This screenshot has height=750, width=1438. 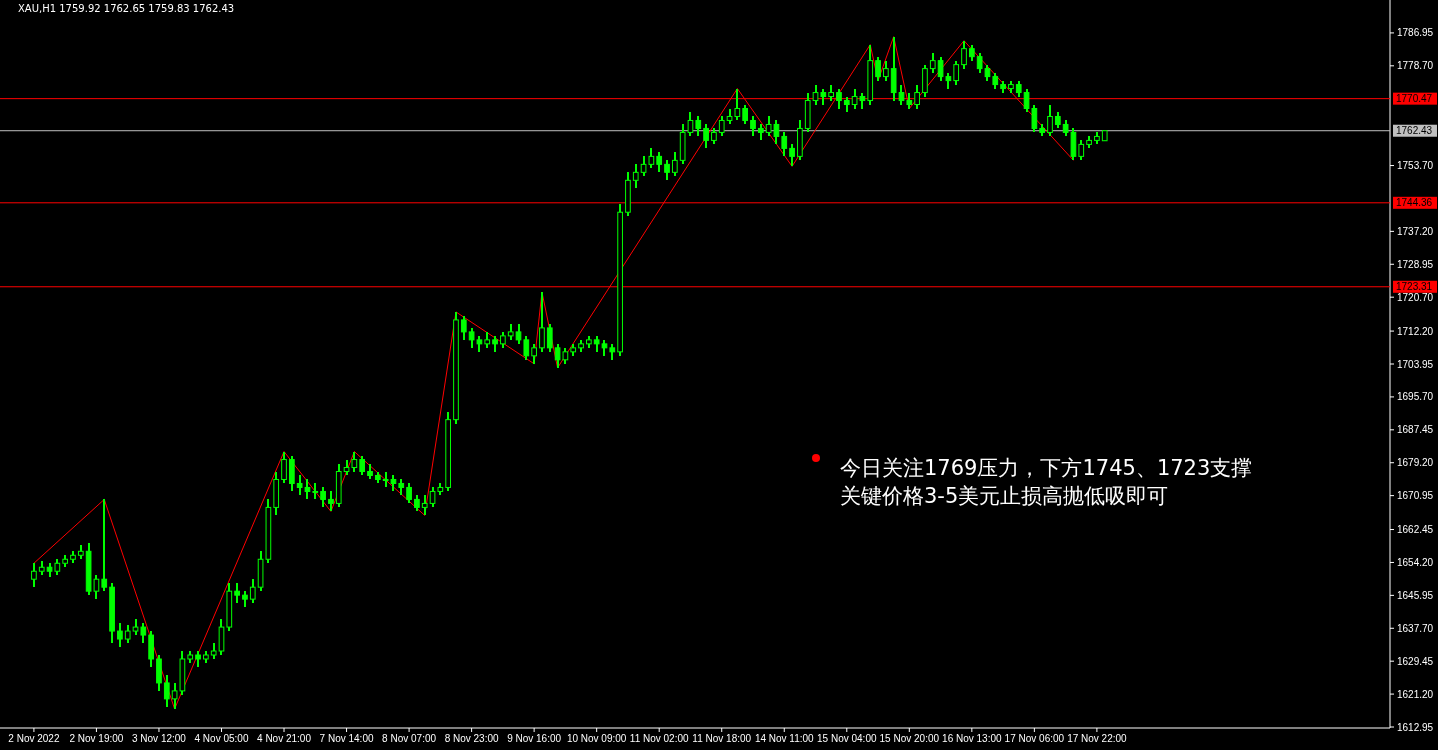 I want to click on ref-line-label: 1770.47, so click(x=1414, y=99).